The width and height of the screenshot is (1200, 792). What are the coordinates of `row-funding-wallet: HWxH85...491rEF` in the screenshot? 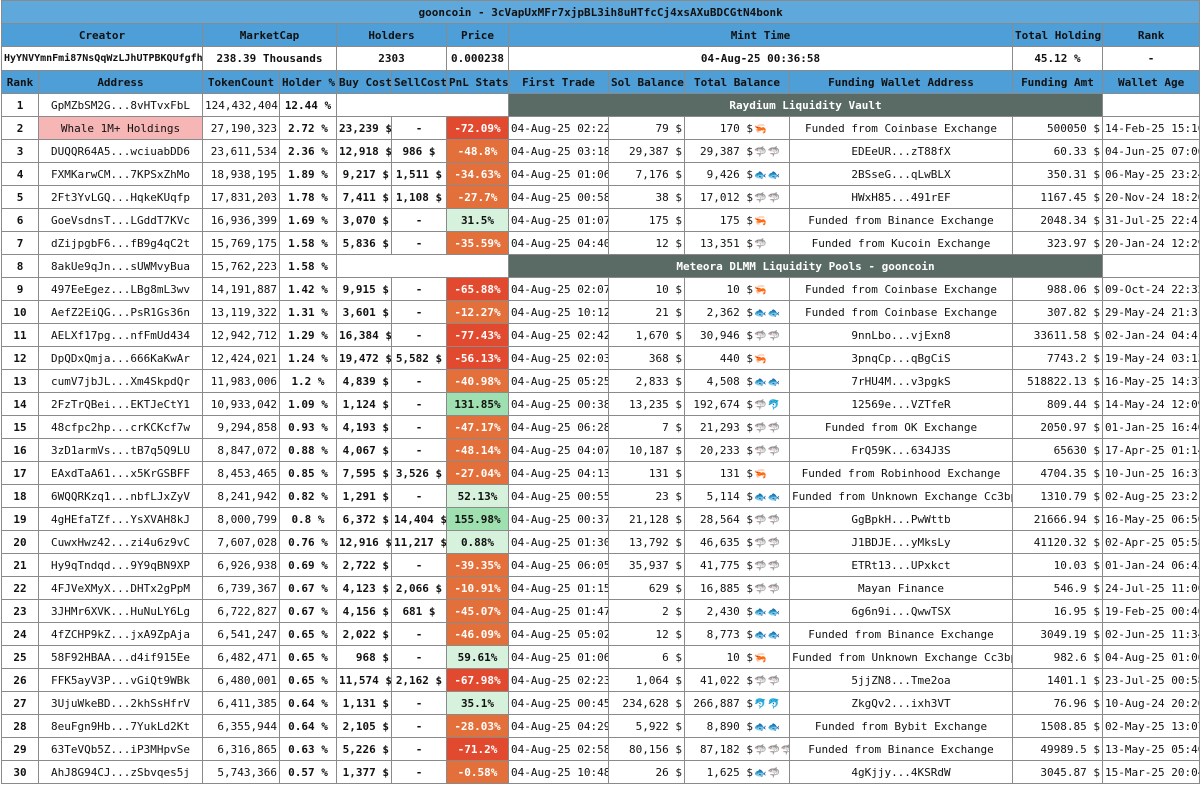 It's located at (901, 197).